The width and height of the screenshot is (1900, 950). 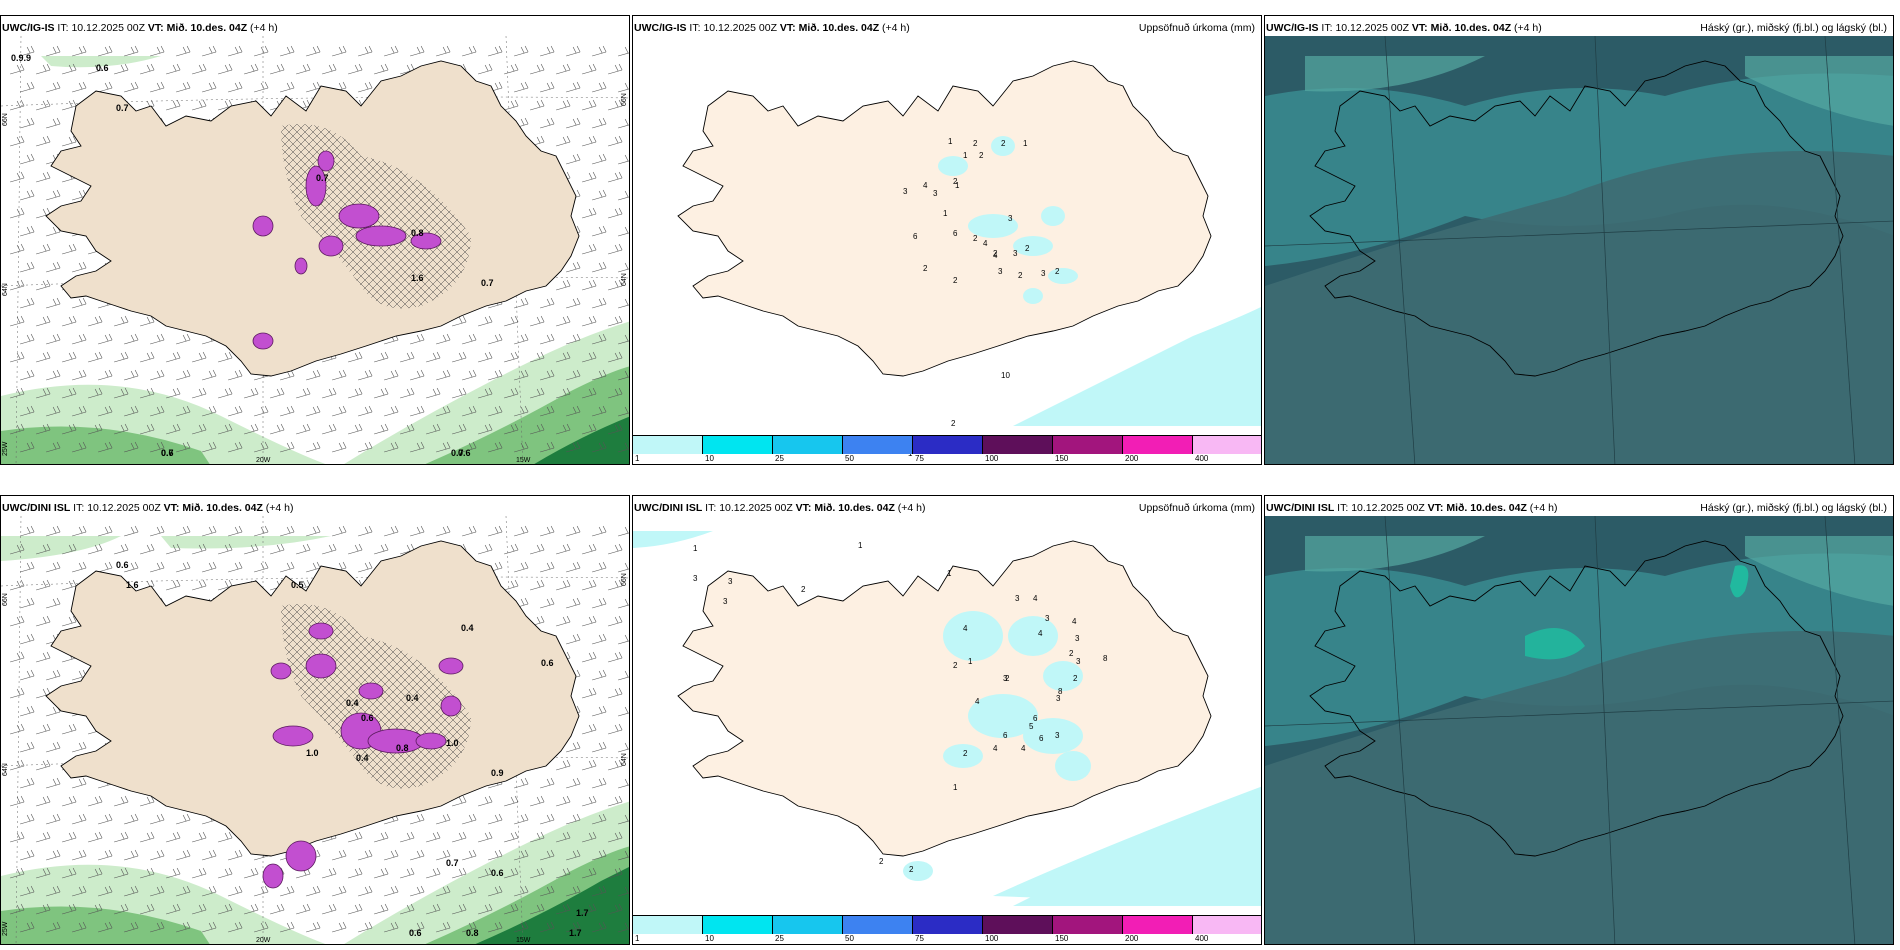 What do you see at coordinates (1031, 726) in the screenshot?
I see `precip-value-label: 5` at bounding box center [1031, 726].